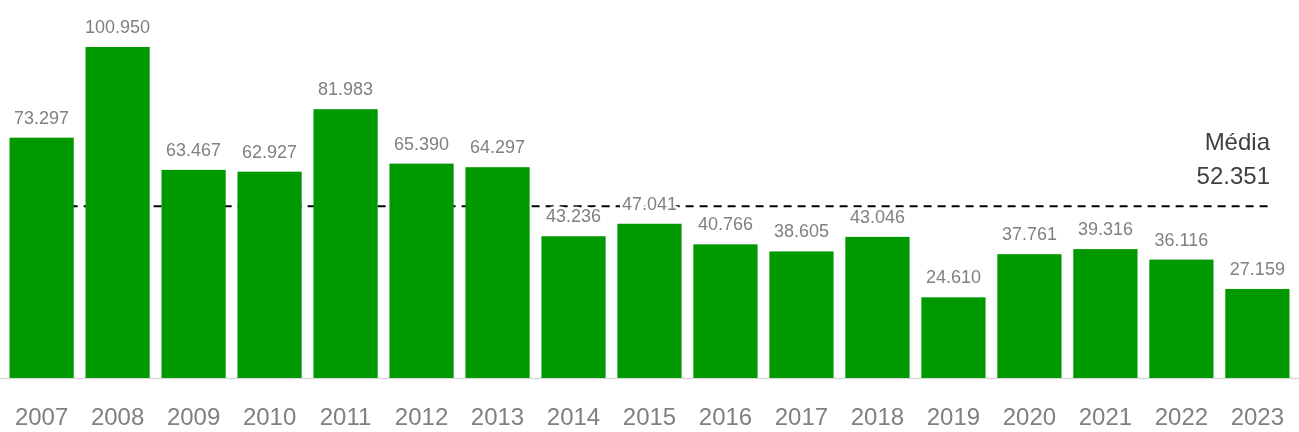  Describe the element at coordinates (117, 416) in the screenshot. I see `x-tick-label: 2008` at that location.